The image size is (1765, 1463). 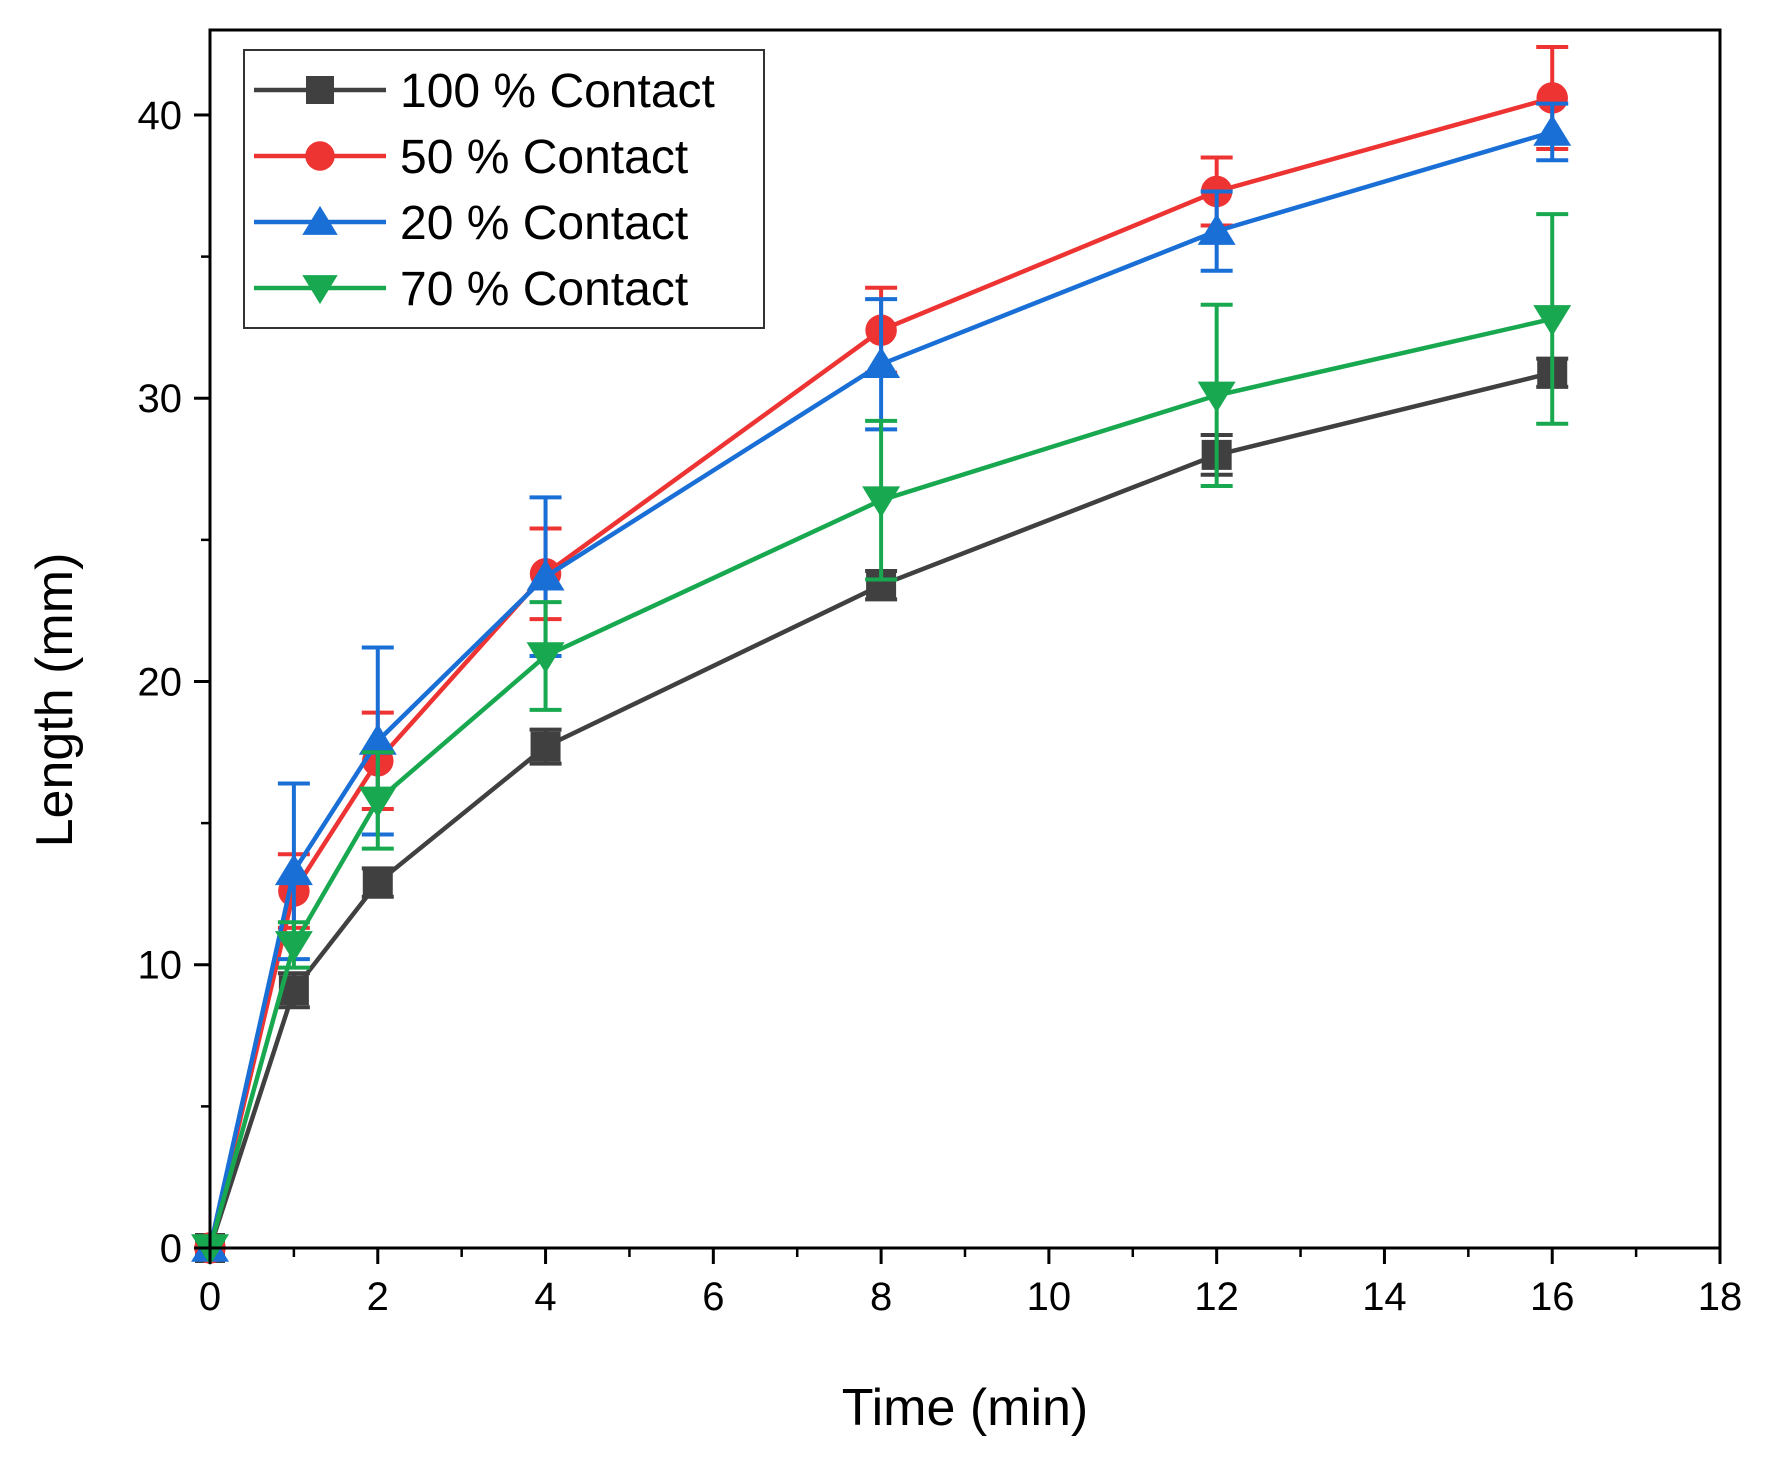 I want to click on y-tick-label: 40, so click(x=160, y=116).